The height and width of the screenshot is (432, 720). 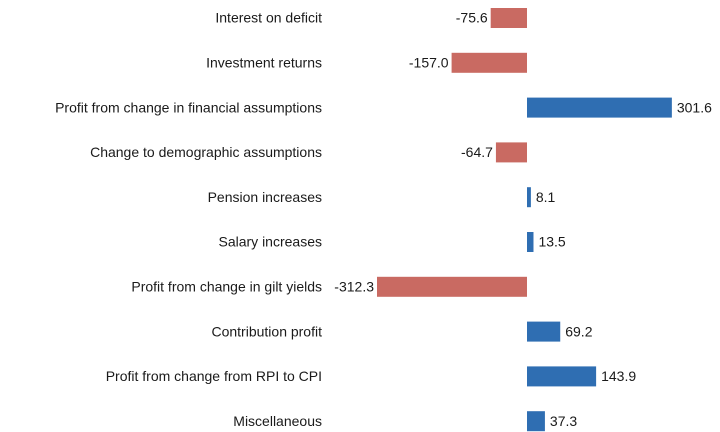 What do you see at coordinates (551, 242) in the screenshot?
I see `value-label: 13.5` at bounding box center [551, 242].